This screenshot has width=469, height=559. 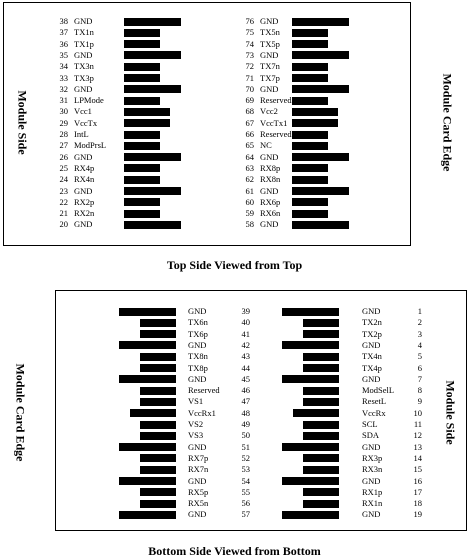 What do you see at coordinates (419, 401) in the screenshot?
I see `pin-number: 9` at bounding box center [419, 401].